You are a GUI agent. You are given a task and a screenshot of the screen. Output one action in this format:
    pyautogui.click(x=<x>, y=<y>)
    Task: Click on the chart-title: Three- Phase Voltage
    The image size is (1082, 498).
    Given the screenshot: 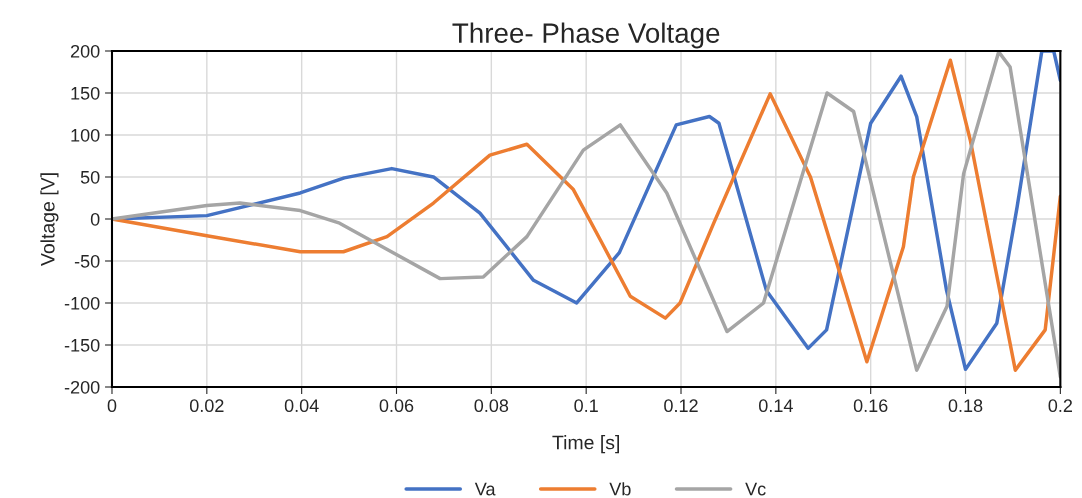 What is the action you would take?
    pyautogui.click(x=586, y=35)
    